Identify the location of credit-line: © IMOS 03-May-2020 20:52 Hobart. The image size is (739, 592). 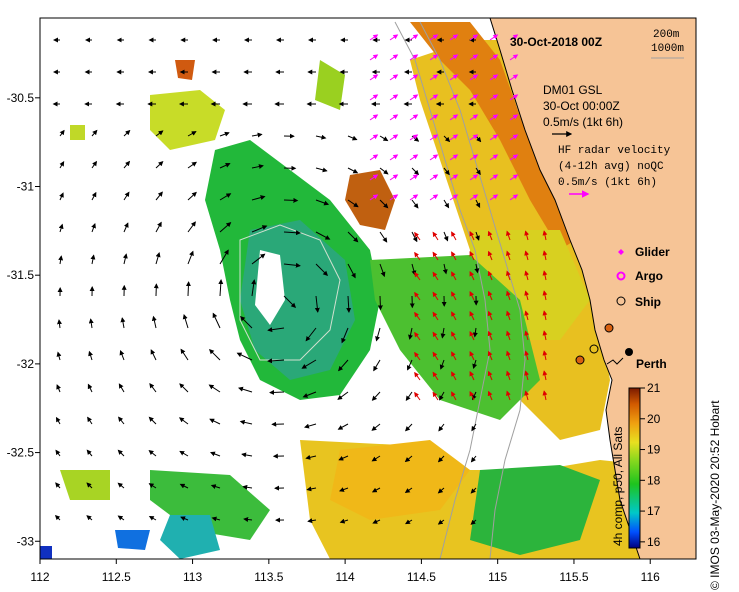
(715, 495).